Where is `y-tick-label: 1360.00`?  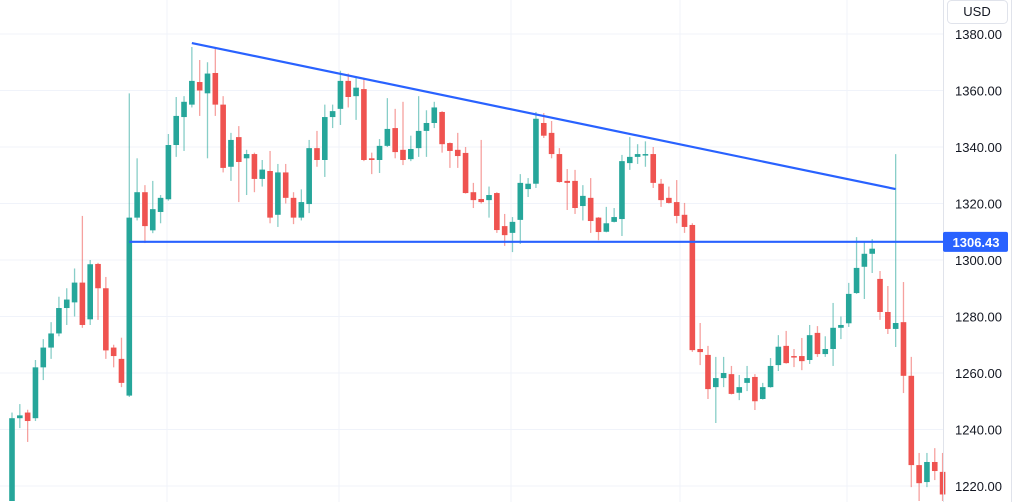 y-tick-label: 1360.00 is located at coordinates (978, 91).